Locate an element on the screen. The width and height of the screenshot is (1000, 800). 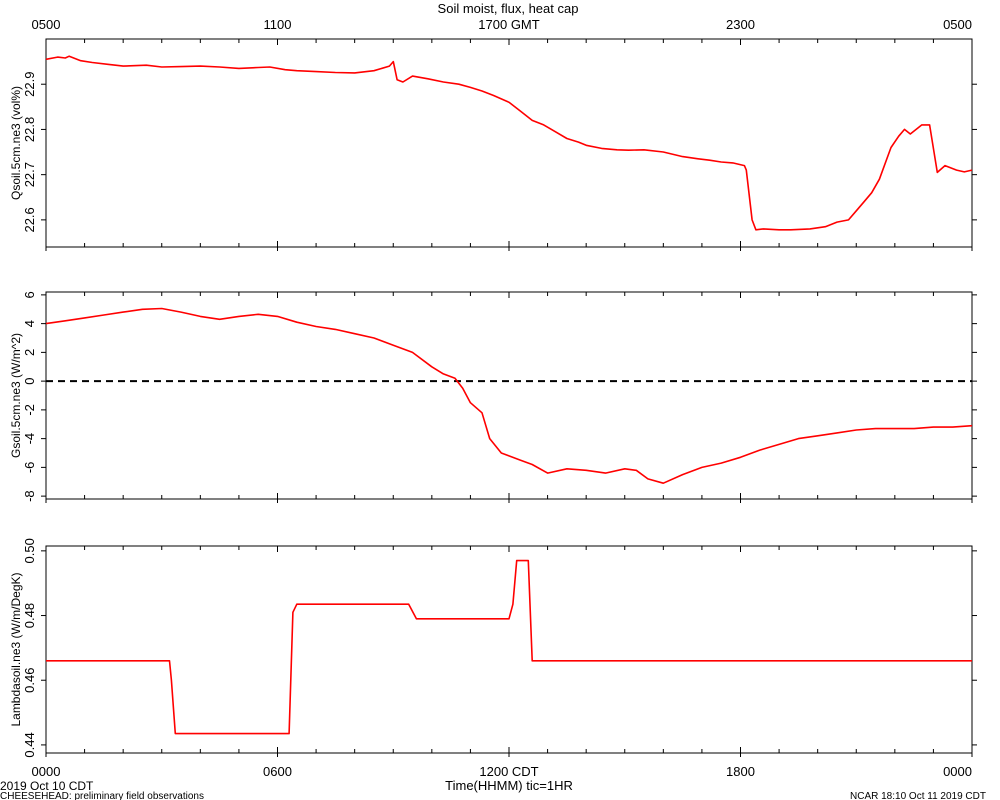
y-axis-label: Gsoil.5cm.ne3 (W/m^2) is located at coordinates (16, 395).